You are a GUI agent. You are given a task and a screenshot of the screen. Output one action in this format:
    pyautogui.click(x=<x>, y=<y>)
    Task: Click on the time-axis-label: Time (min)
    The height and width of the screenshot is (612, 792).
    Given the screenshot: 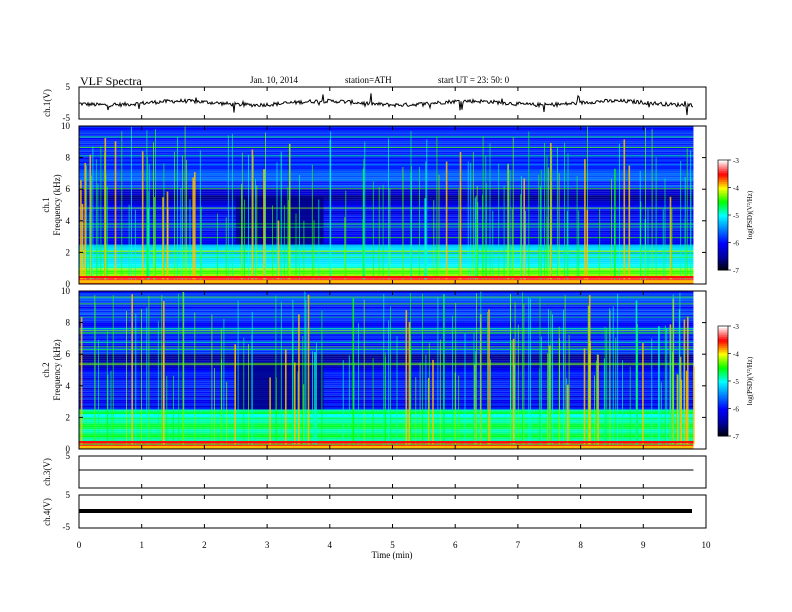 What is the action you would take?
    pyautogui.click(x=392, y=555)
    